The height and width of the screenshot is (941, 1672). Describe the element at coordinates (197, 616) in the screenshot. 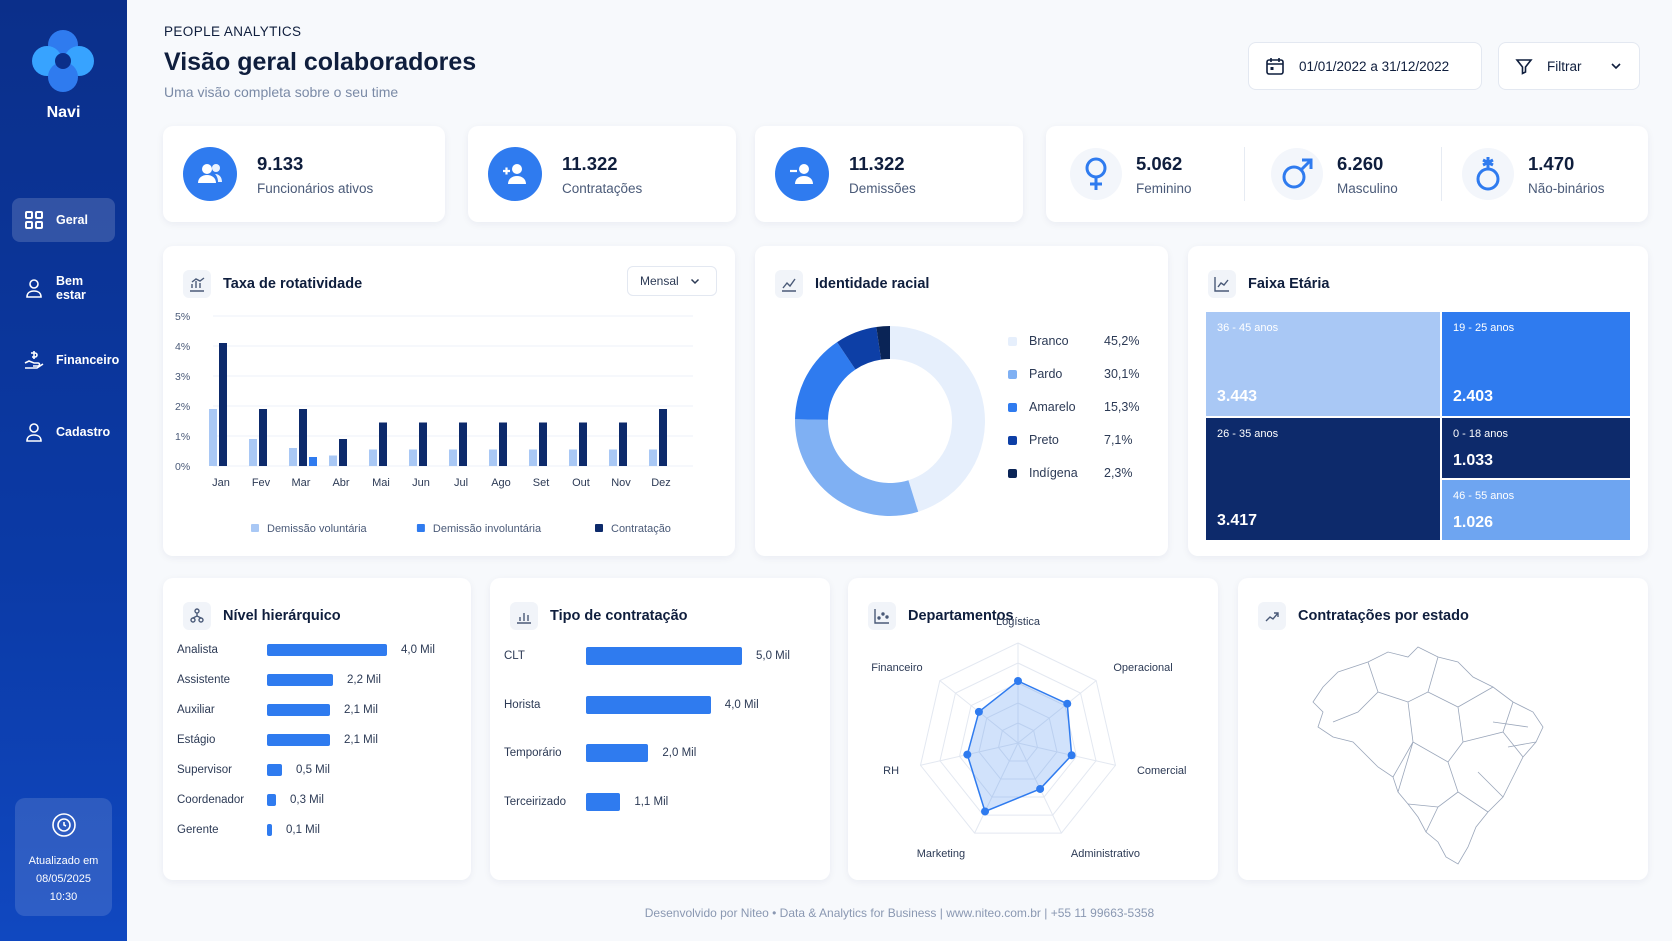

I see `hierarchy-icon` at that location.